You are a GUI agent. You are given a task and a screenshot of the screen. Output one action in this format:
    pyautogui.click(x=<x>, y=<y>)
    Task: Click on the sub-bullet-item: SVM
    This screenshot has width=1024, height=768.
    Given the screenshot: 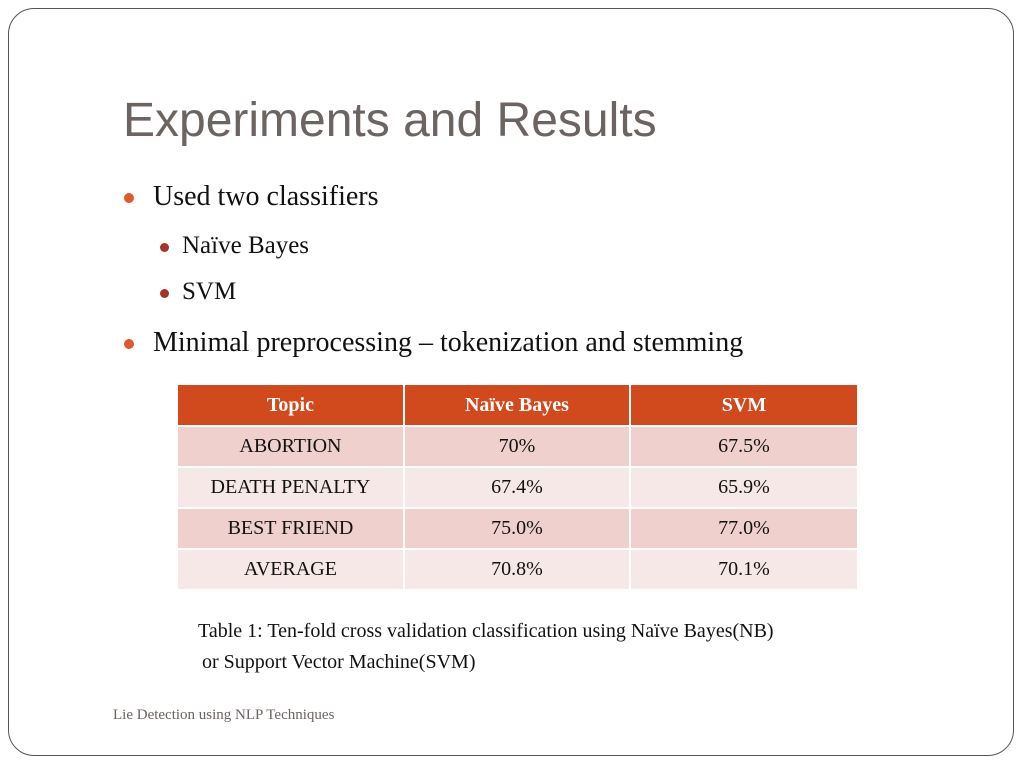 What is the action you would take?
    pyautogui.click(x=198, y=292)
    